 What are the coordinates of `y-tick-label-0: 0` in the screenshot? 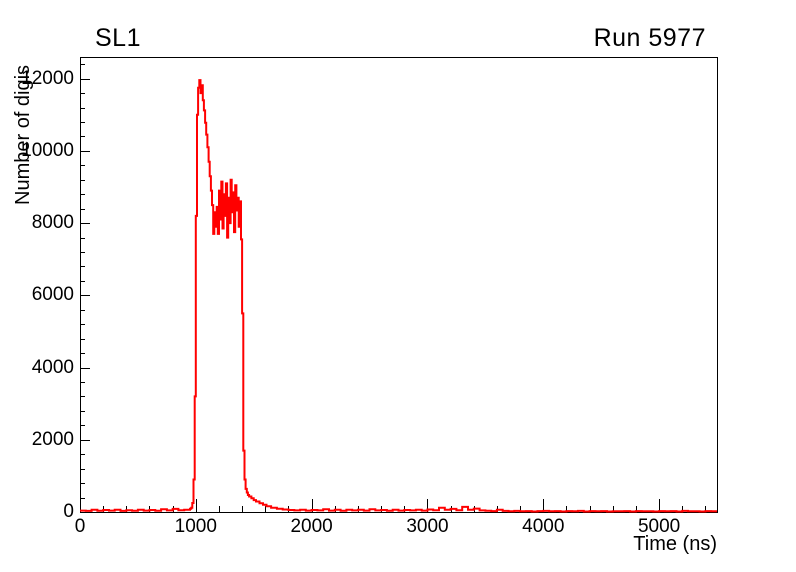 It's located at (68, 511).